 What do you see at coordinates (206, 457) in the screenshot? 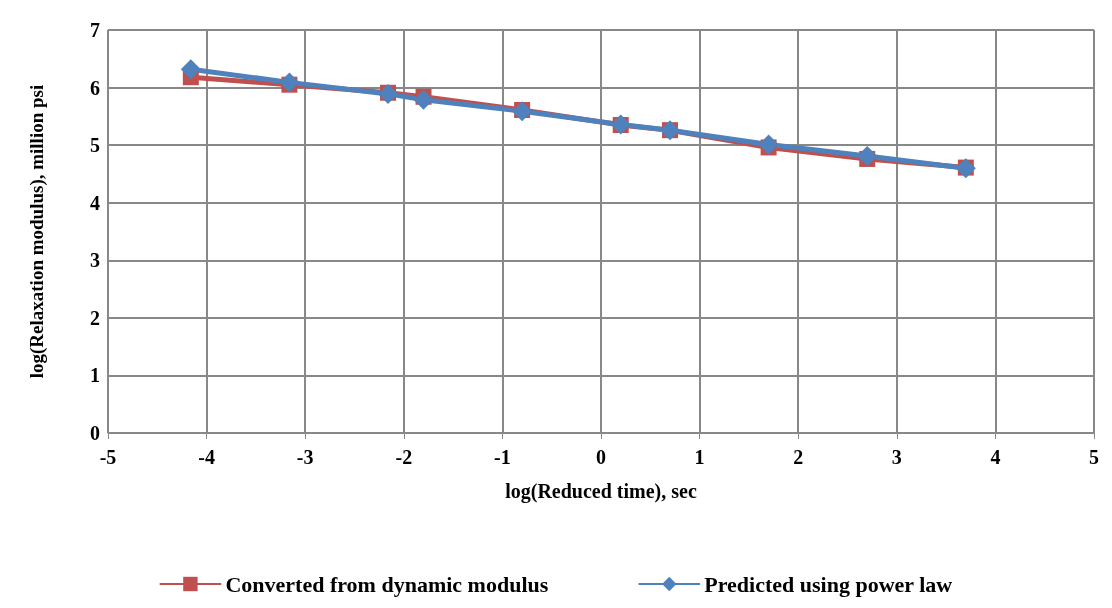
I see `x-tick-label: -4` at bounding box center [206, 457].